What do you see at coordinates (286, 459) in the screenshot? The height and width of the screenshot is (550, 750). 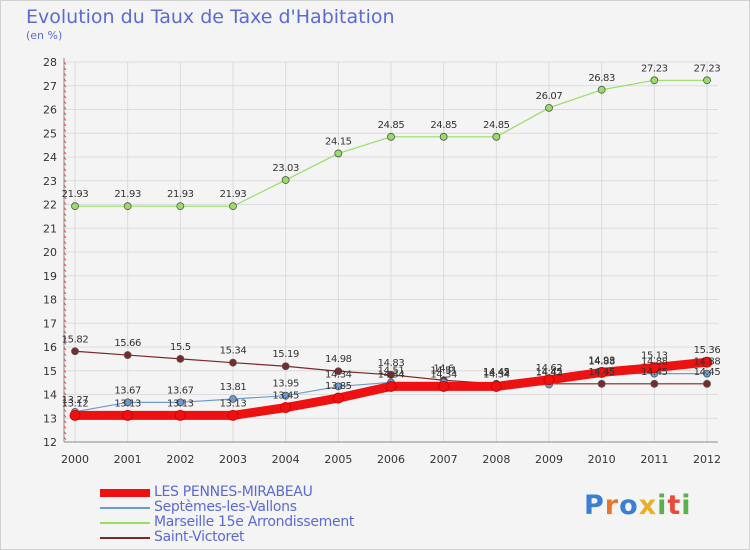 I see `x-tick-label: 2004` at bounding box center [286, 459].